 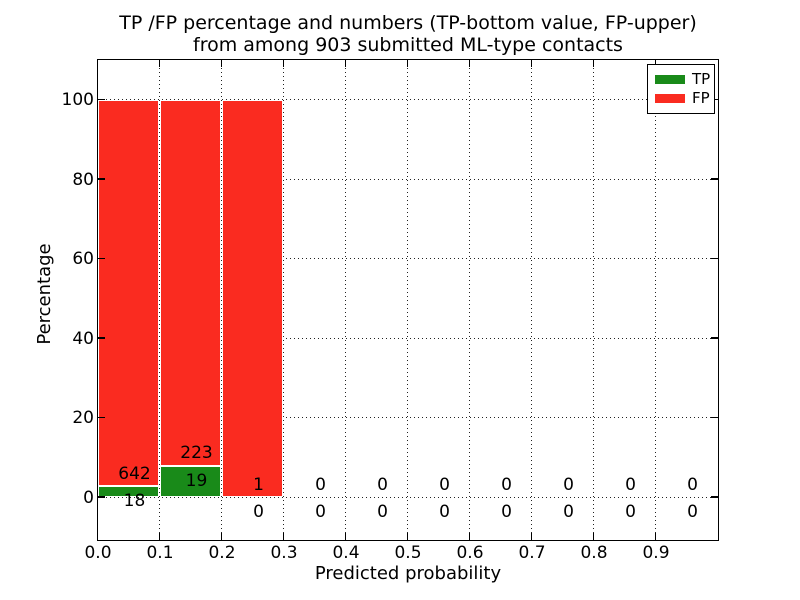 I want to click on legend-item-fp: FP, so click(x=684, y=98).